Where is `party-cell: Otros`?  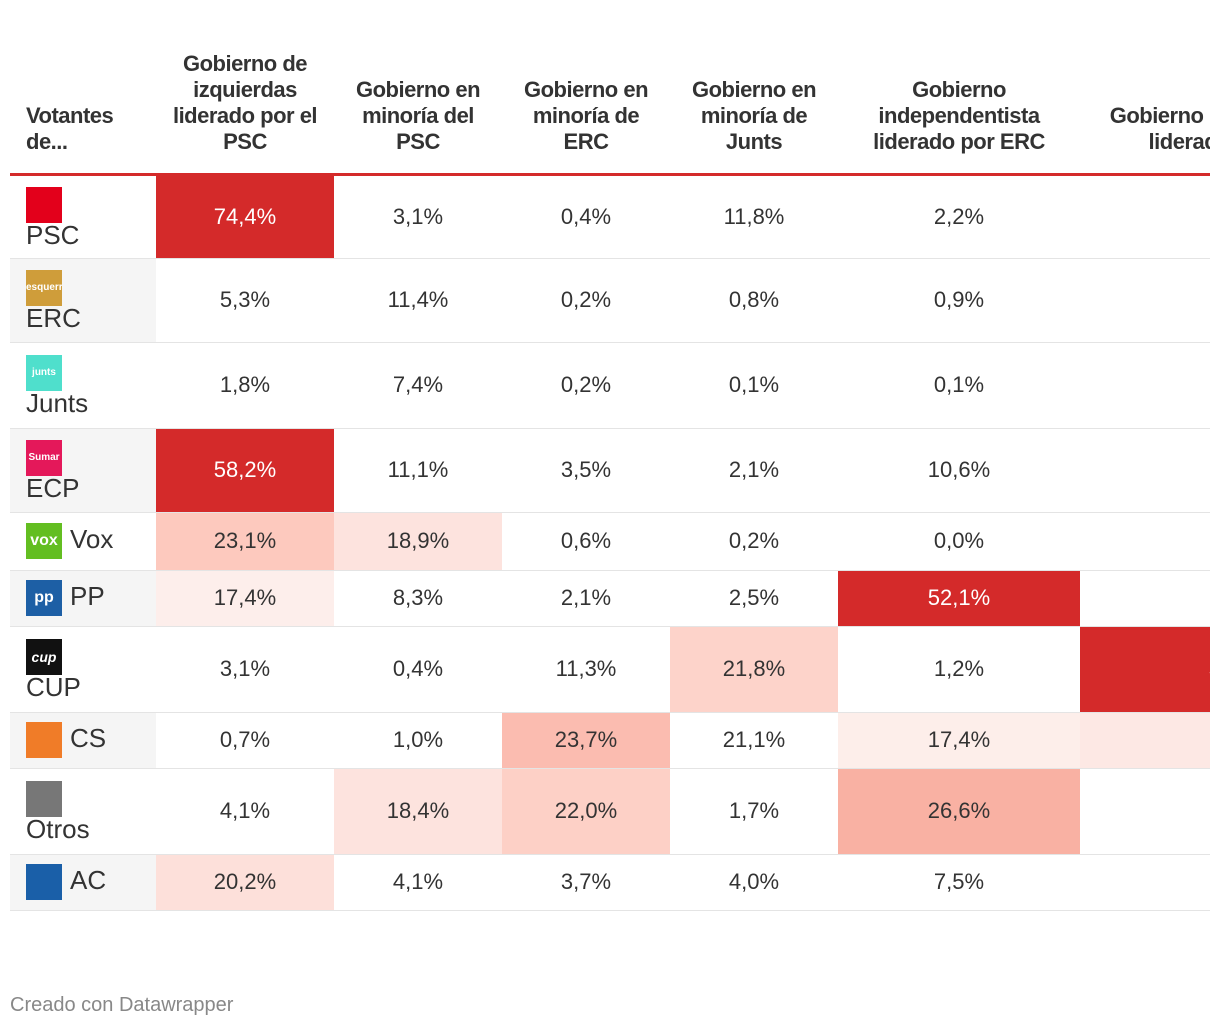
party-cell: Otros is located at coordinates (83, 811).